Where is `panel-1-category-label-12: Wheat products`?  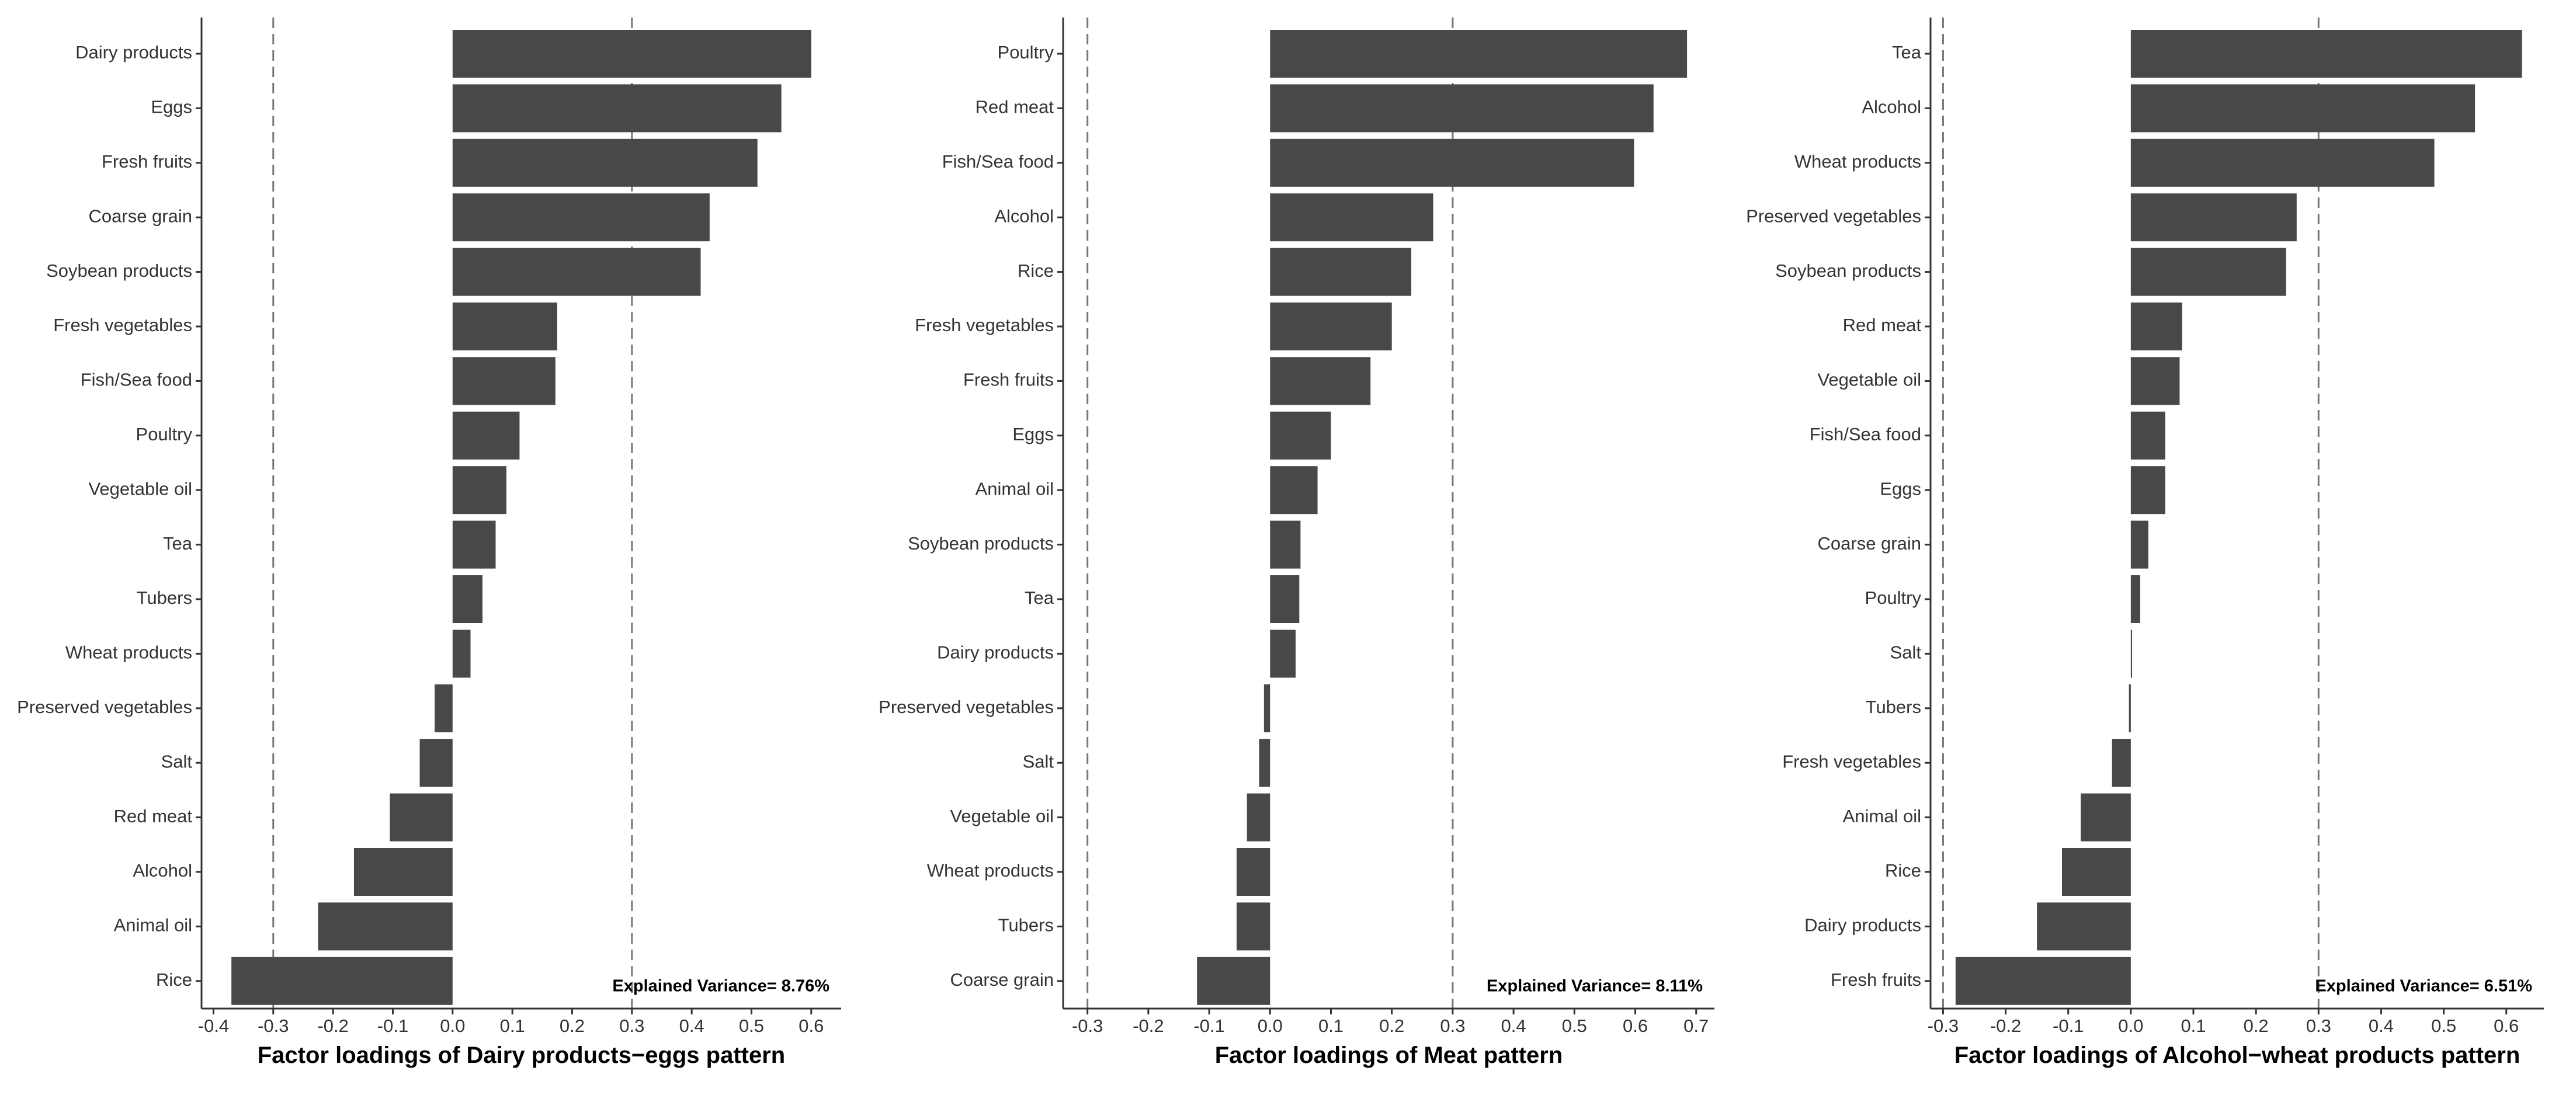 panel-1-category-label-12: Wheat products is located at coordinates (128, 652).